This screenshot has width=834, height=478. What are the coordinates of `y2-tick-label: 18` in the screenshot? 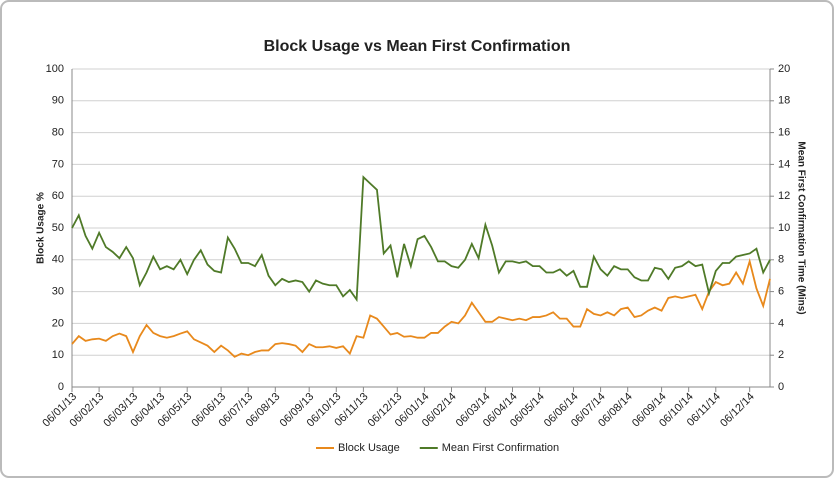 It's located at (784, 101).